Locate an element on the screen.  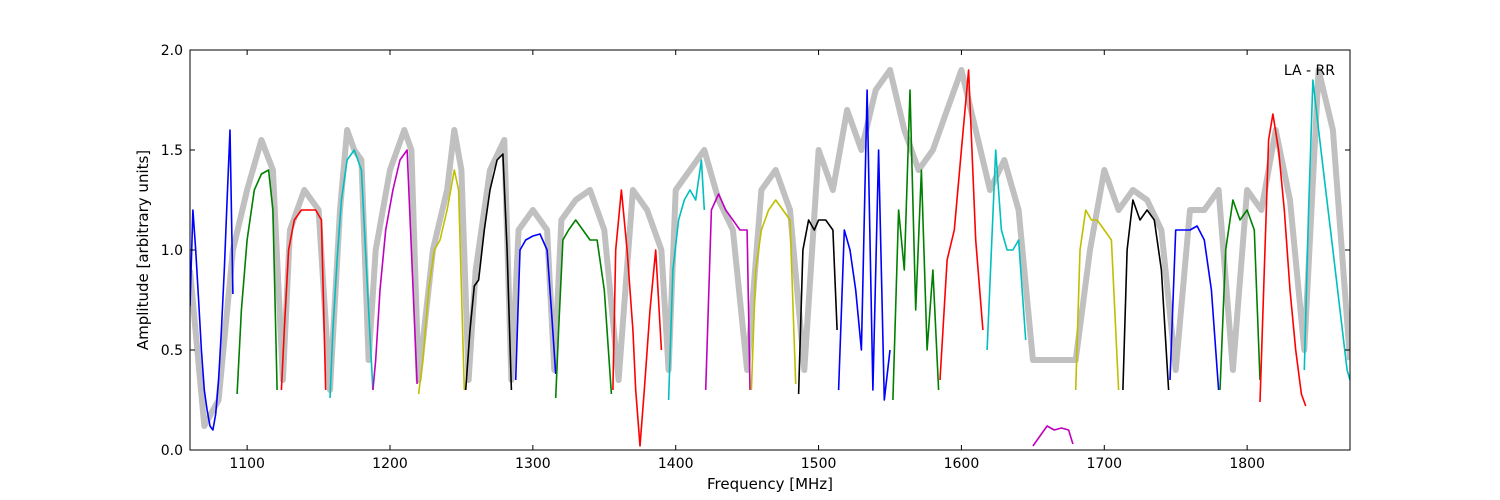
x-tick-label: 1600 is located at coordinates (962, 464).